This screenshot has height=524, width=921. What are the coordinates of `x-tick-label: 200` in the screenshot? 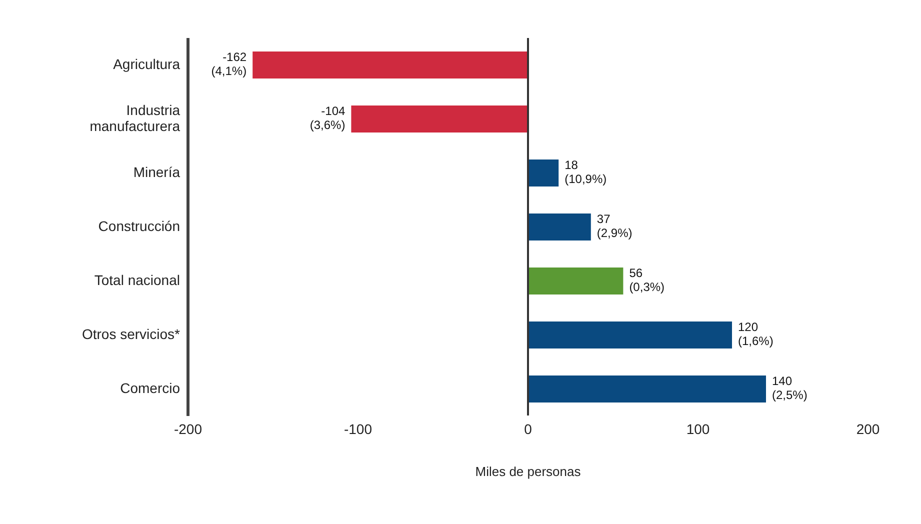 It's located at (868, 428).